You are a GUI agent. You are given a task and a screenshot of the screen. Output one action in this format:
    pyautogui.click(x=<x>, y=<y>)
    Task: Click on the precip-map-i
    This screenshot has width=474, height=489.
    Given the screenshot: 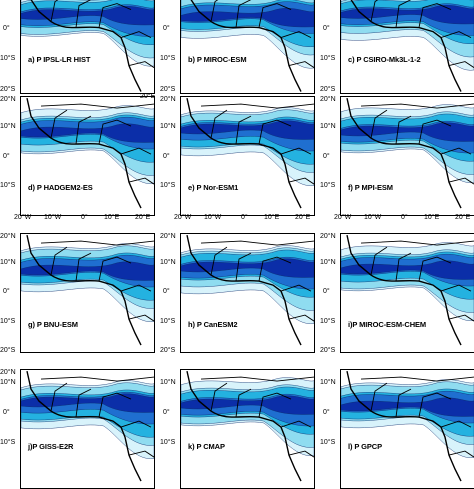 What is the action you would take?
    pyautogui.click(x=407, y=290)
    